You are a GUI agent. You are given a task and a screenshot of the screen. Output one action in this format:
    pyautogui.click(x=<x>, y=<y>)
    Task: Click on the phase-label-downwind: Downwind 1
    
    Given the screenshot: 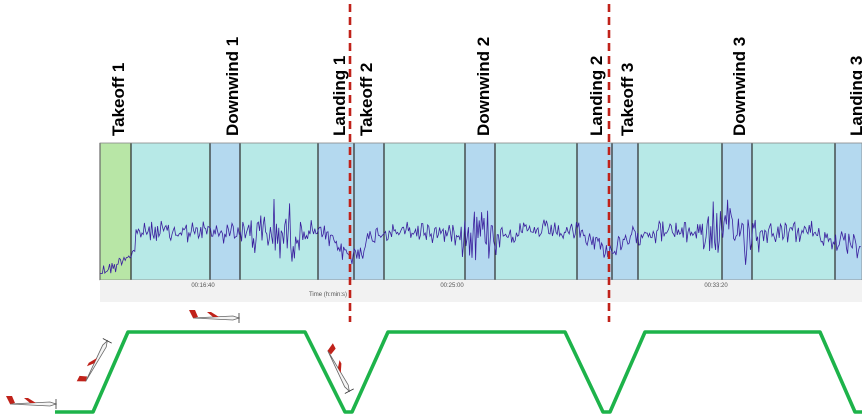 What is the action you would take?
    pyautogui.click(x=232, y=86)
    